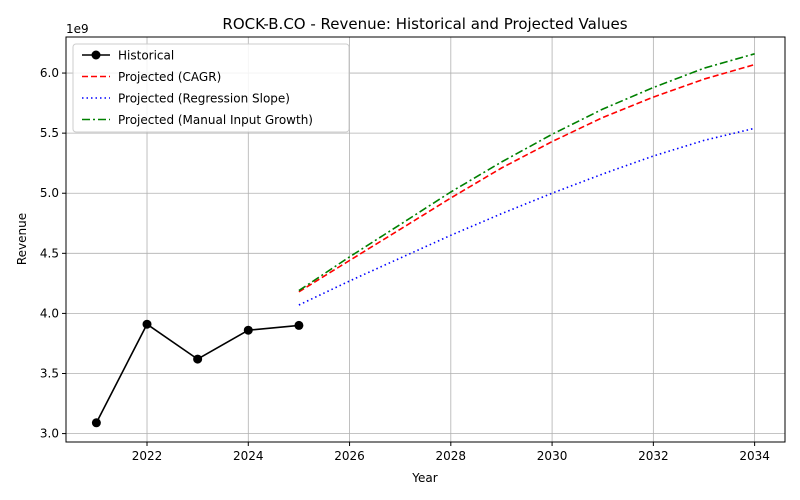 The width and height of the screenshot is (800, 500). Describe the element at coordinates (49, 434) in the screenshot. I see `y-tick-label: 3.0` at that location.